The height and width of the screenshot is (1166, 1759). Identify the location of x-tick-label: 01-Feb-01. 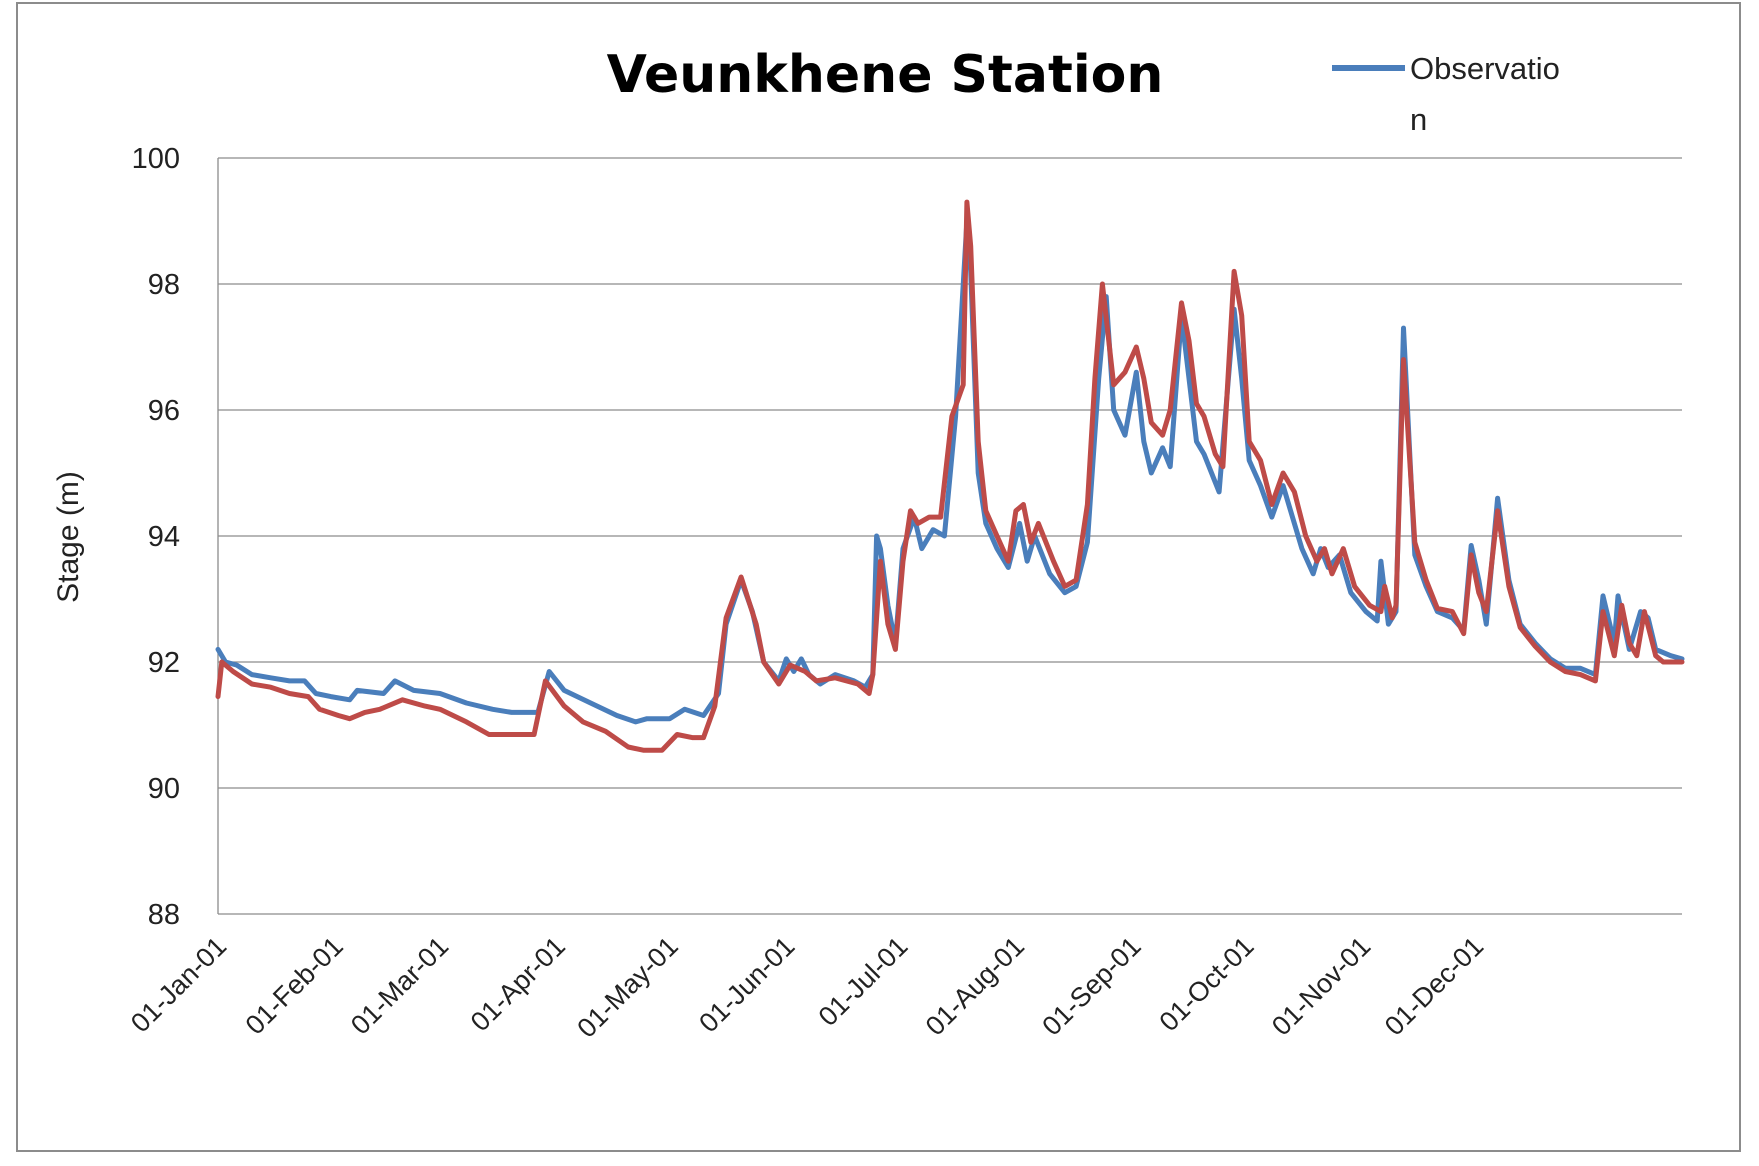
(294, 985).